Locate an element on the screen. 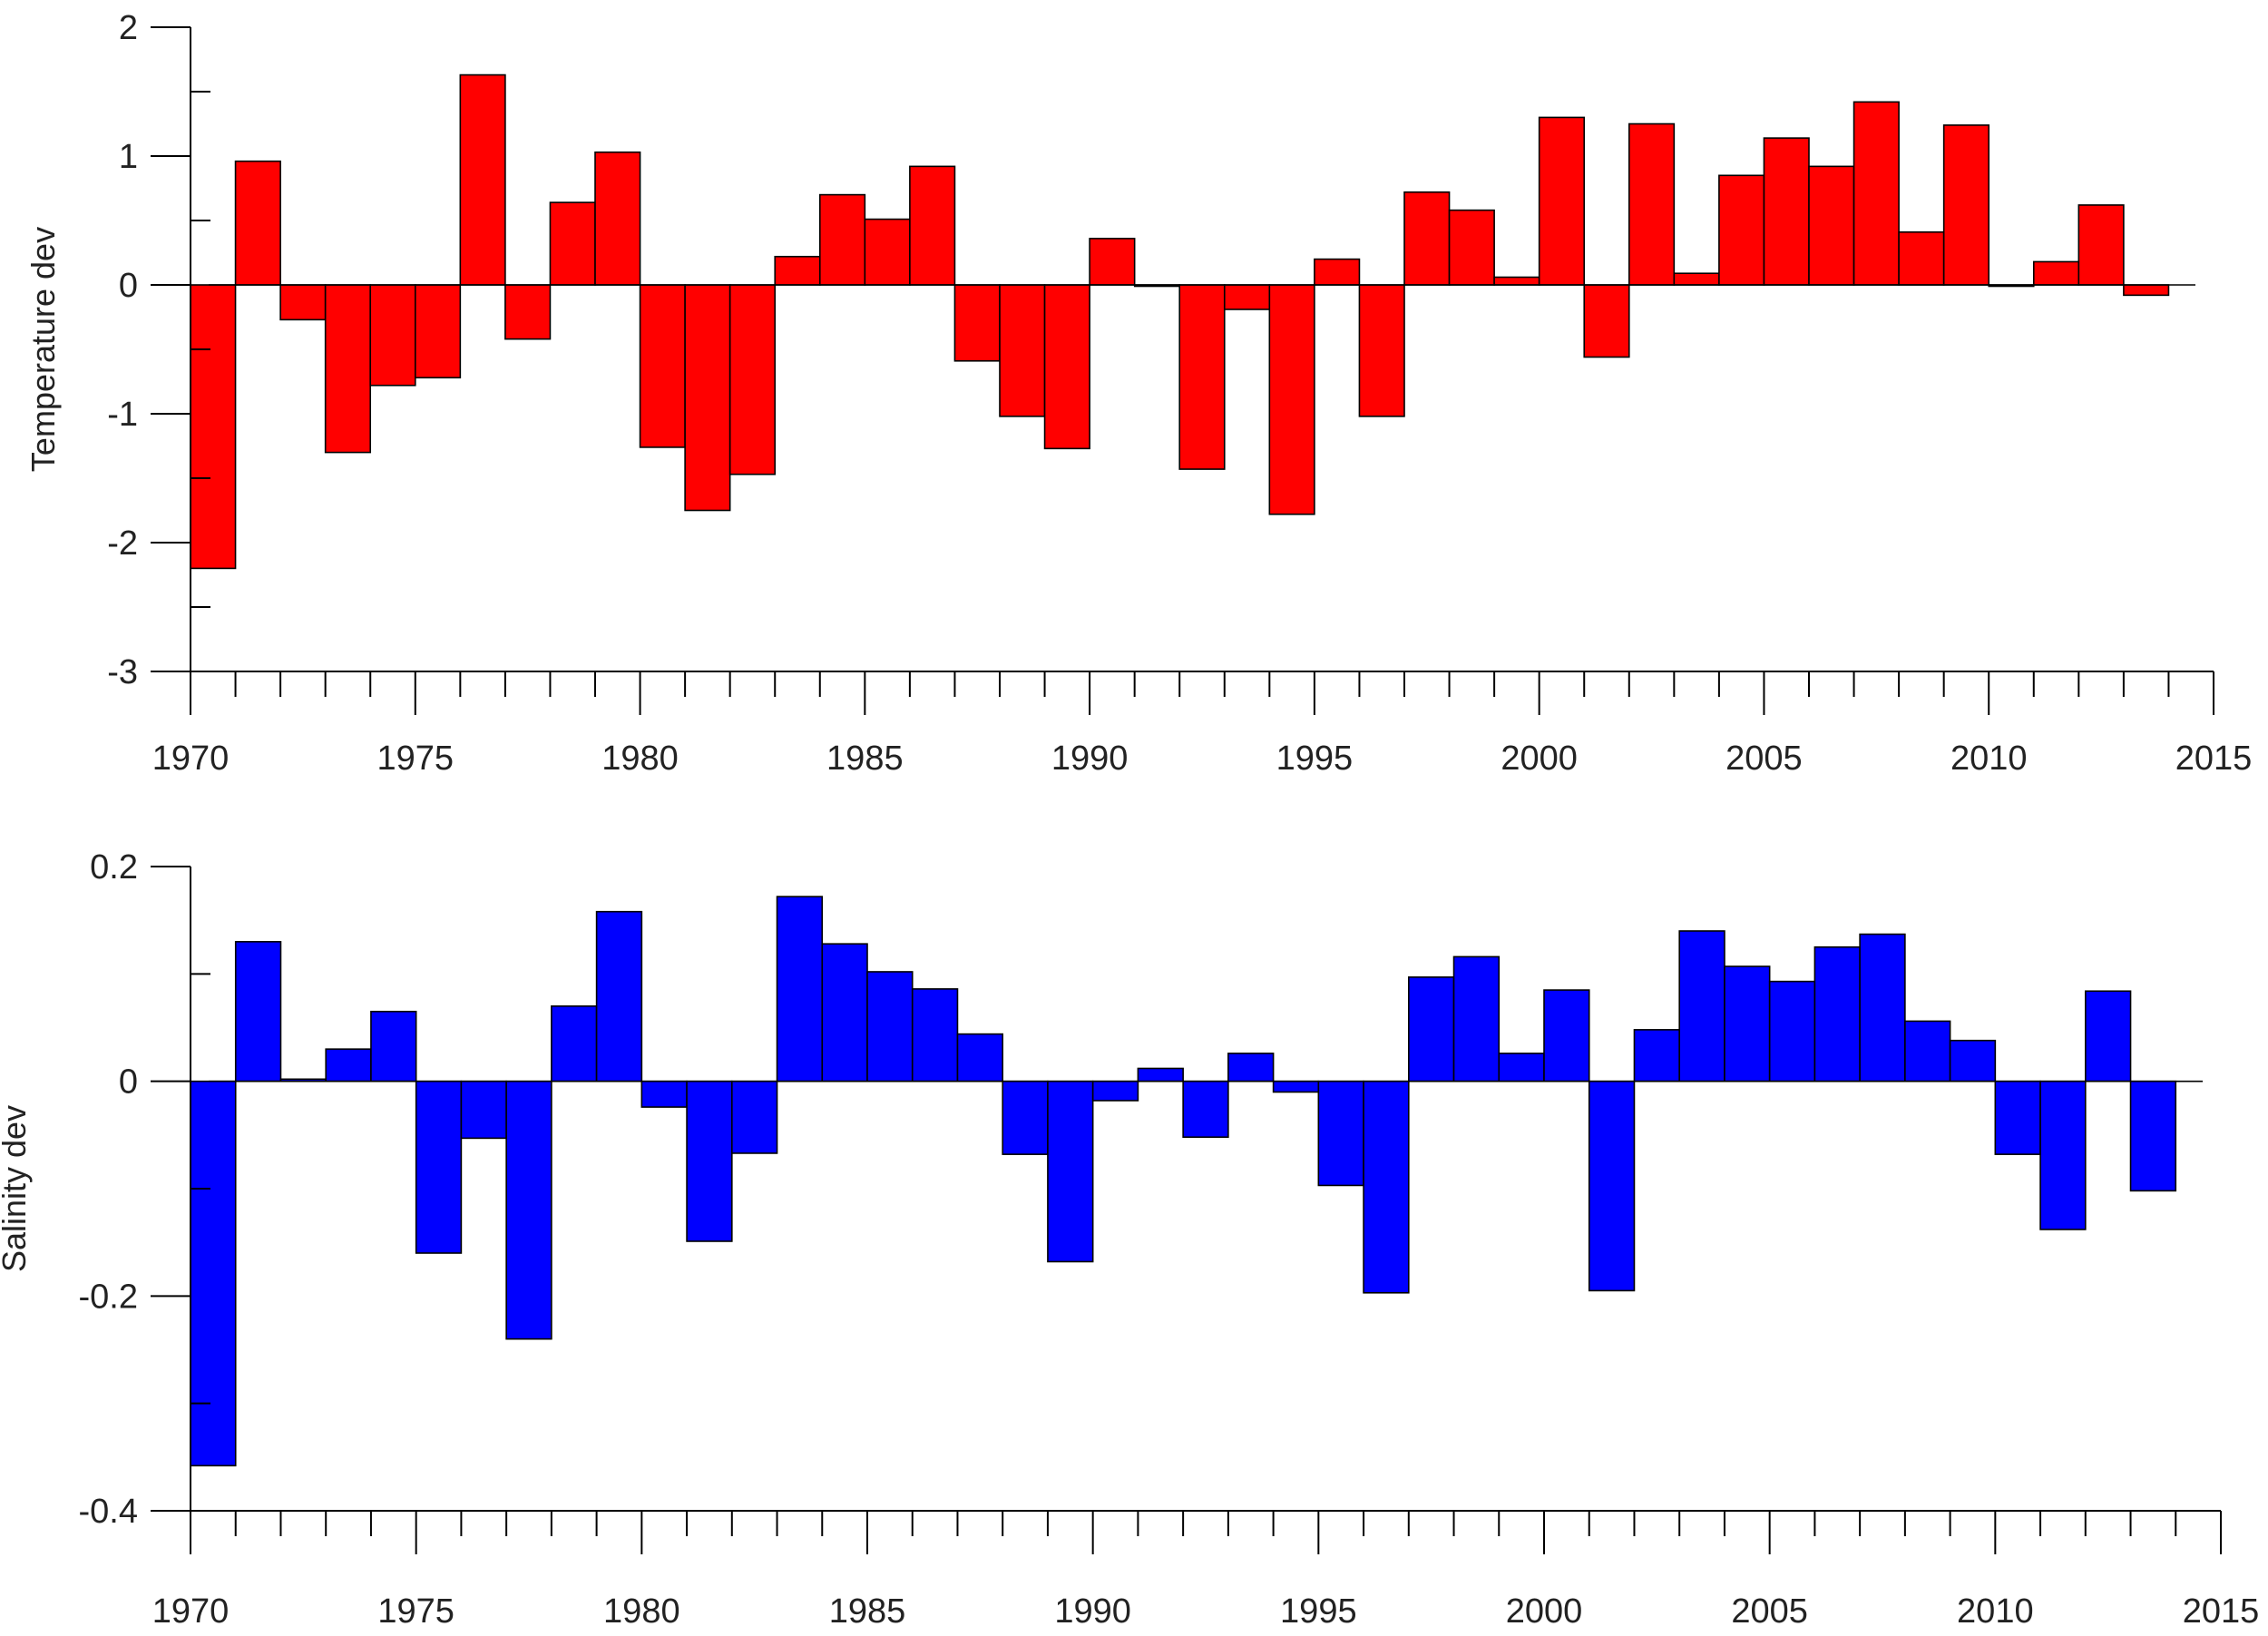  temperature-bar-2001 is located at coordinates (1562, 201).